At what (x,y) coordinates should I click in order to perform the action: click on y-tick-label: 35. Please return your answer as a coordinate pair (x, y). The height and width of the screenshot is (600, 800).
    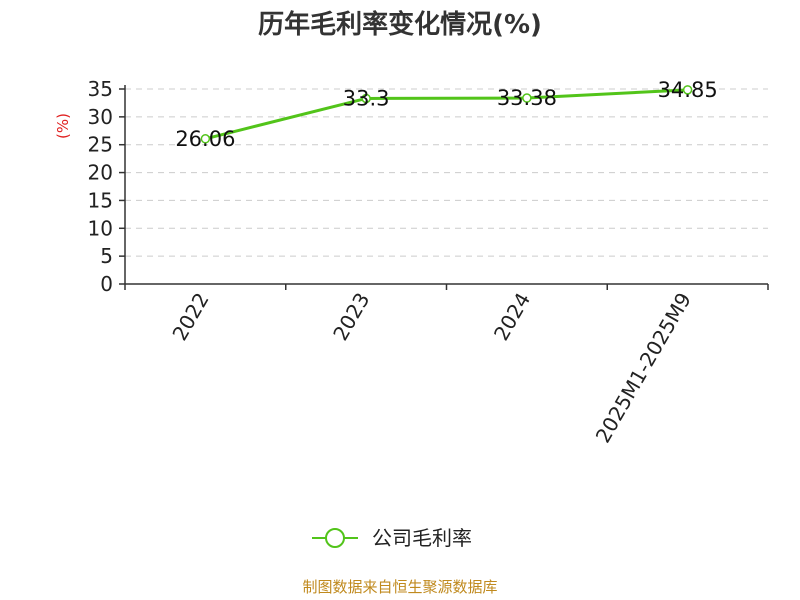
    Looking at the image, I should click on (100, 89).